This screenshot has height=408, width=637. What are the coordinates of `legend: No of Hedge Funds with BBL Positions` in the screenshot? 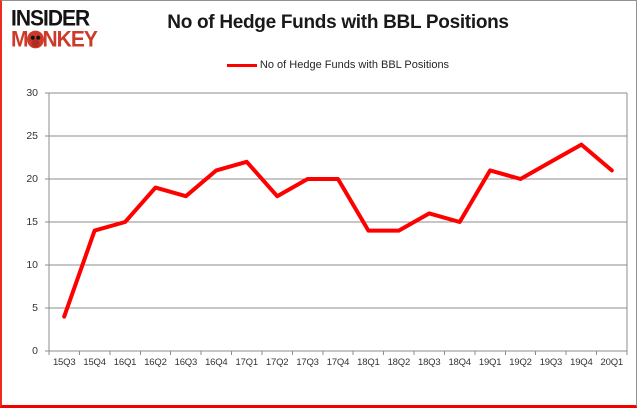 It's located at (338, 65).